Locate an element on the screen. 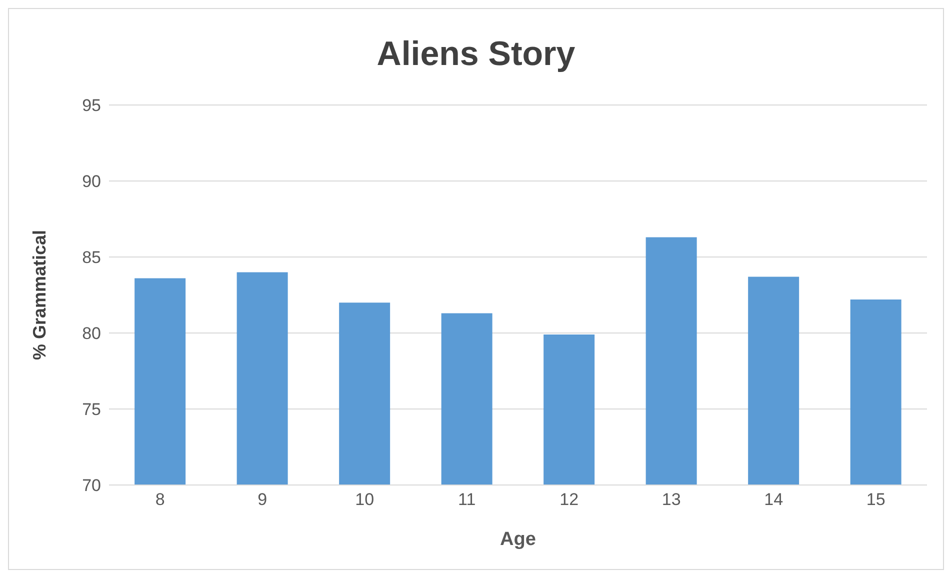 This screenshot has width=952, height=578. x-axis-title: Age is located at coordinates (518, 539).